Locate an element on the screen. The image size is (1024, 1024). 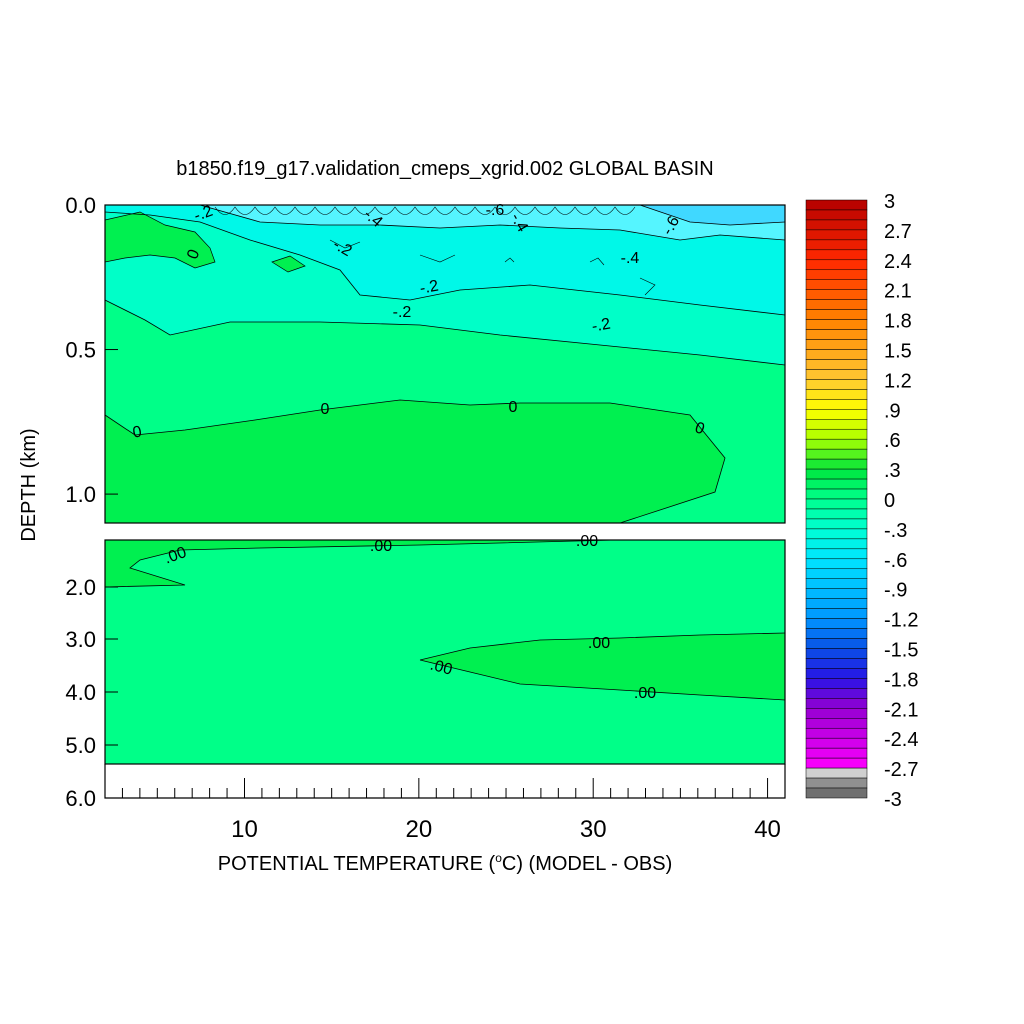
upper-negative-region is located at coordinates (445, 260).